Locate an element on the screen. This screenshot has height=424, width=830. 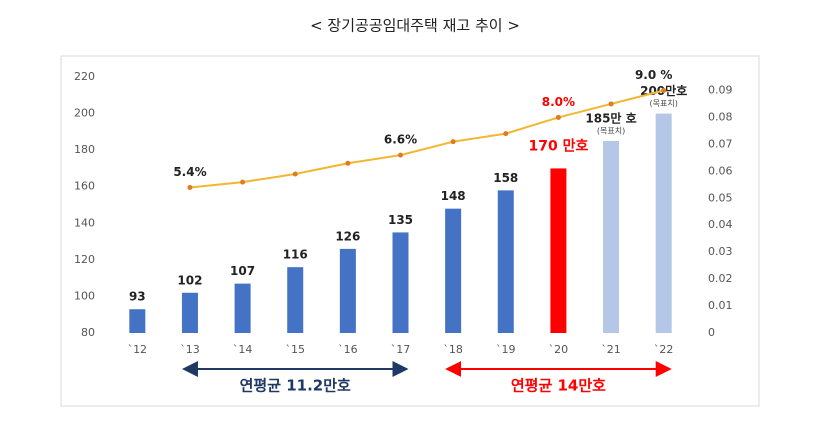
y2-tick-label: 0.08 is located at coordinates (720, 116).